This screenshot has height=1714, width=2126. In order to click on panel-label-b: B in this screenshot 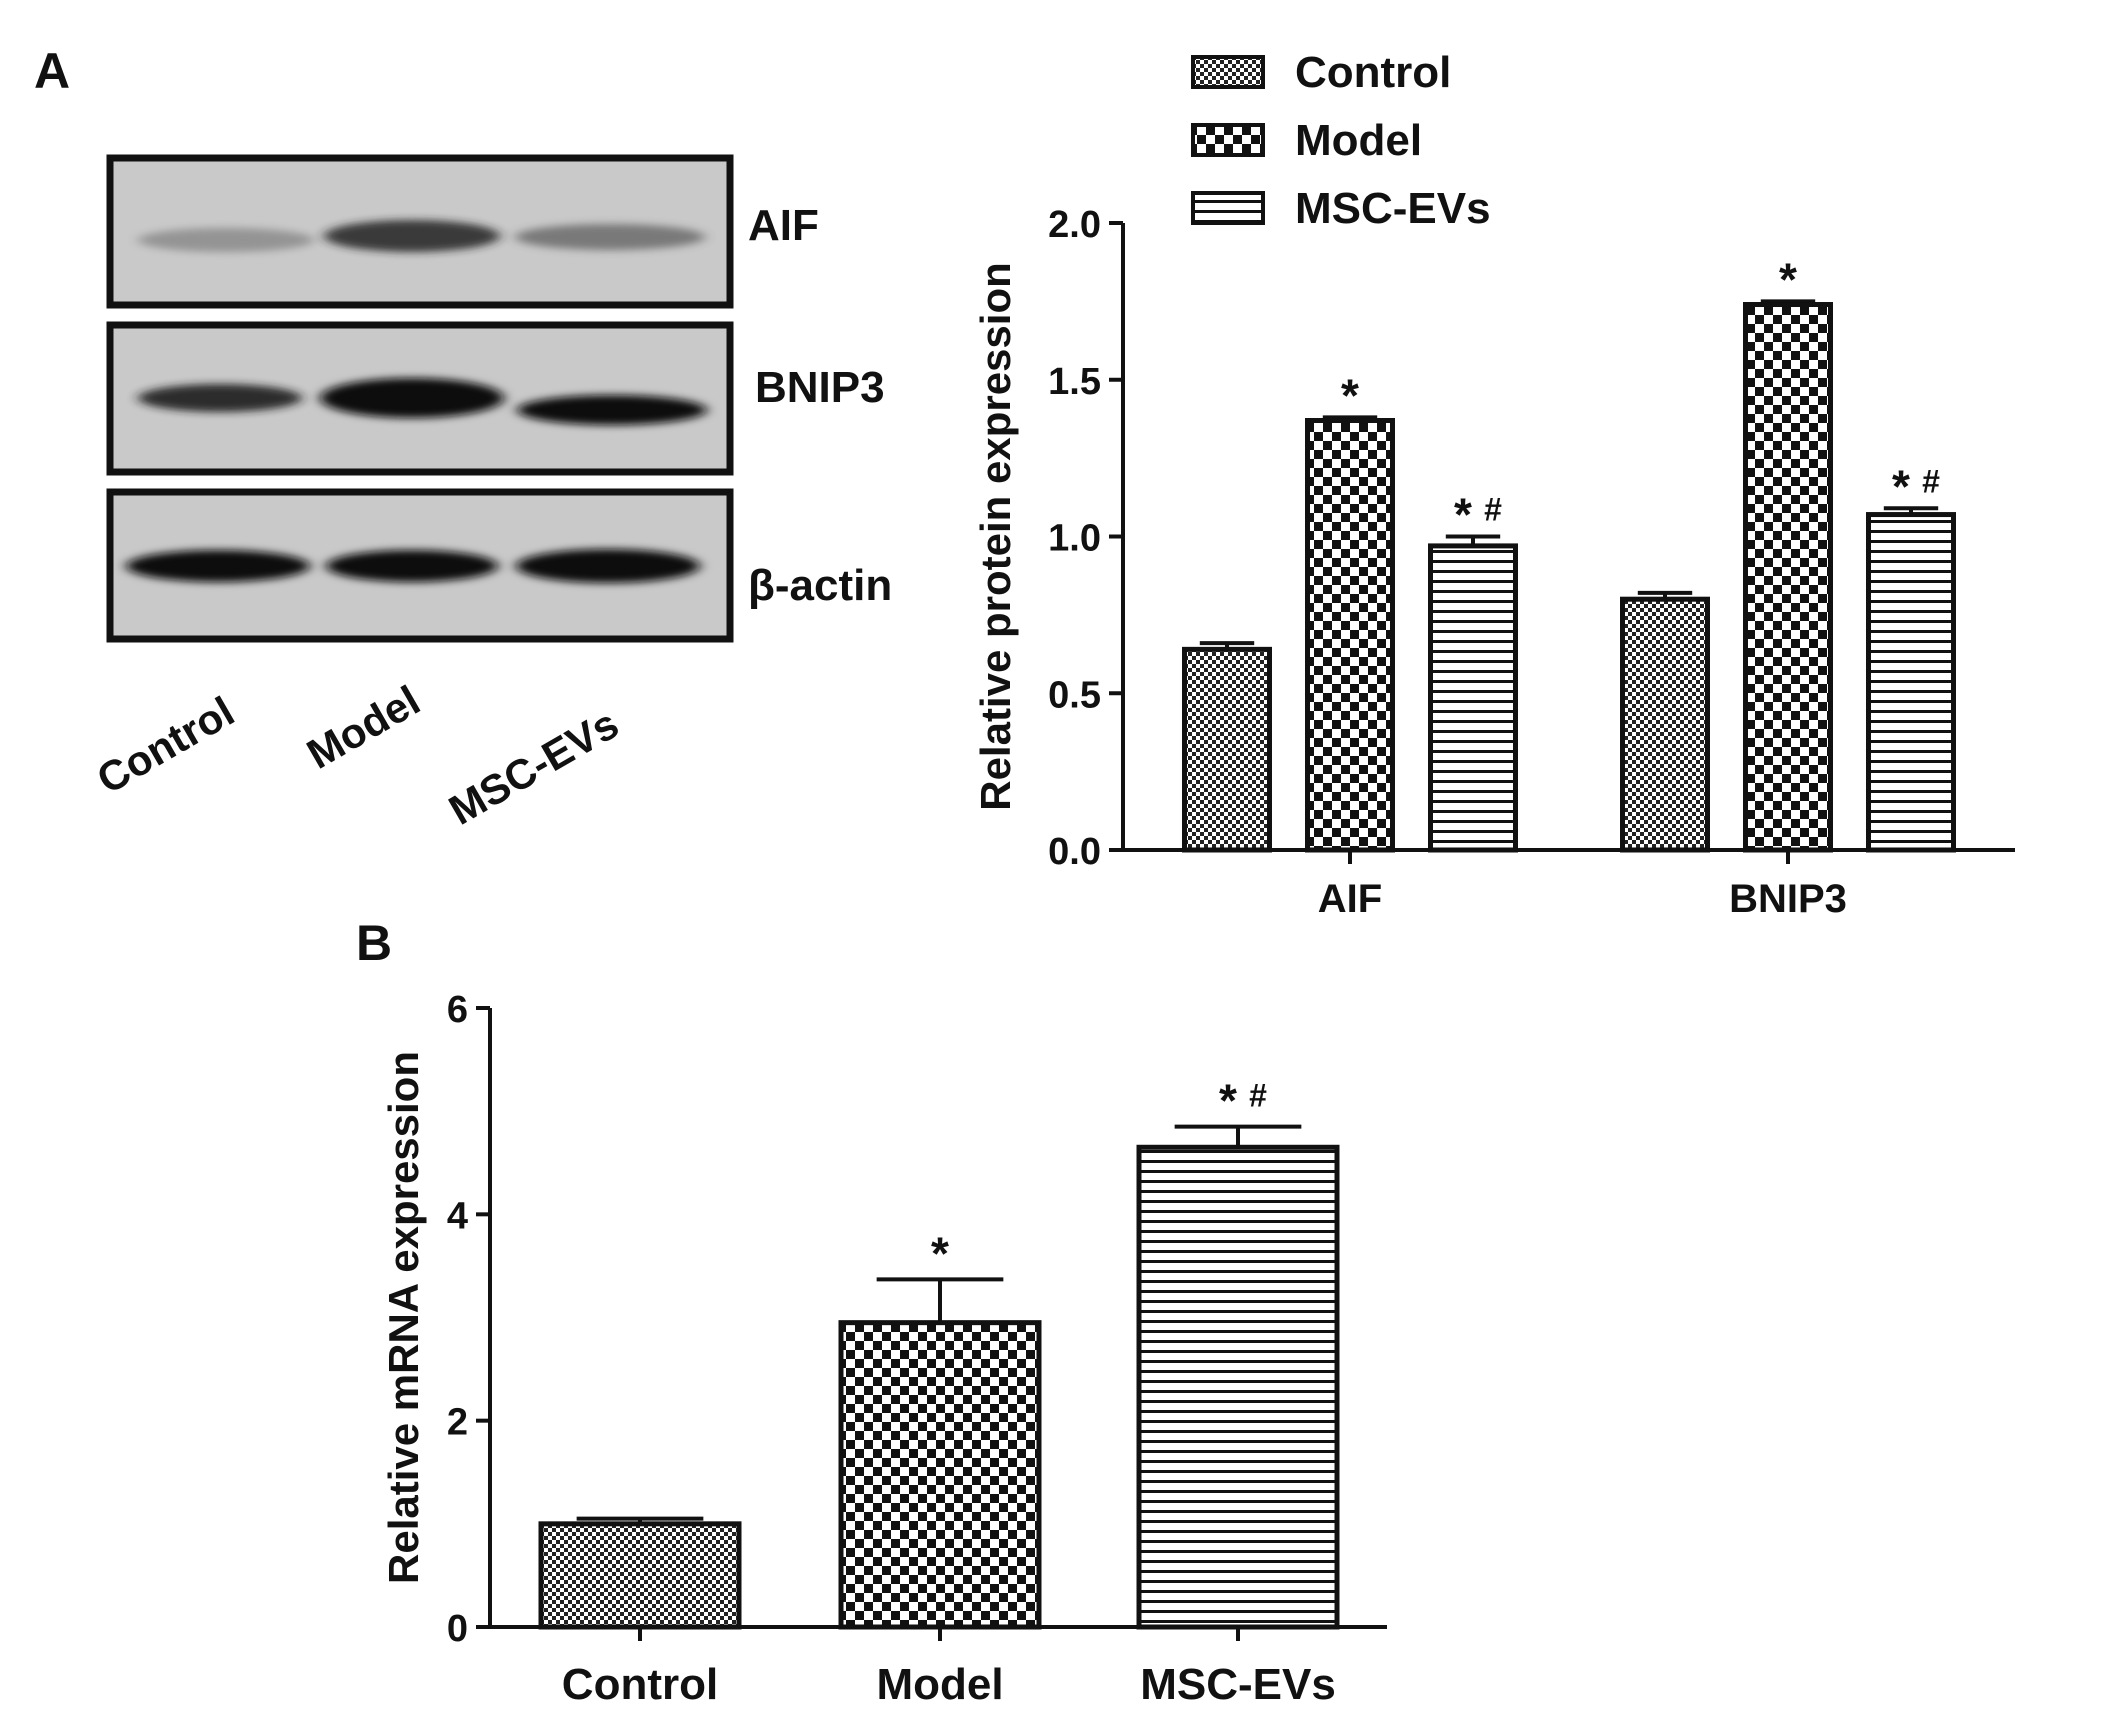, I will do `click(374, 943)`.